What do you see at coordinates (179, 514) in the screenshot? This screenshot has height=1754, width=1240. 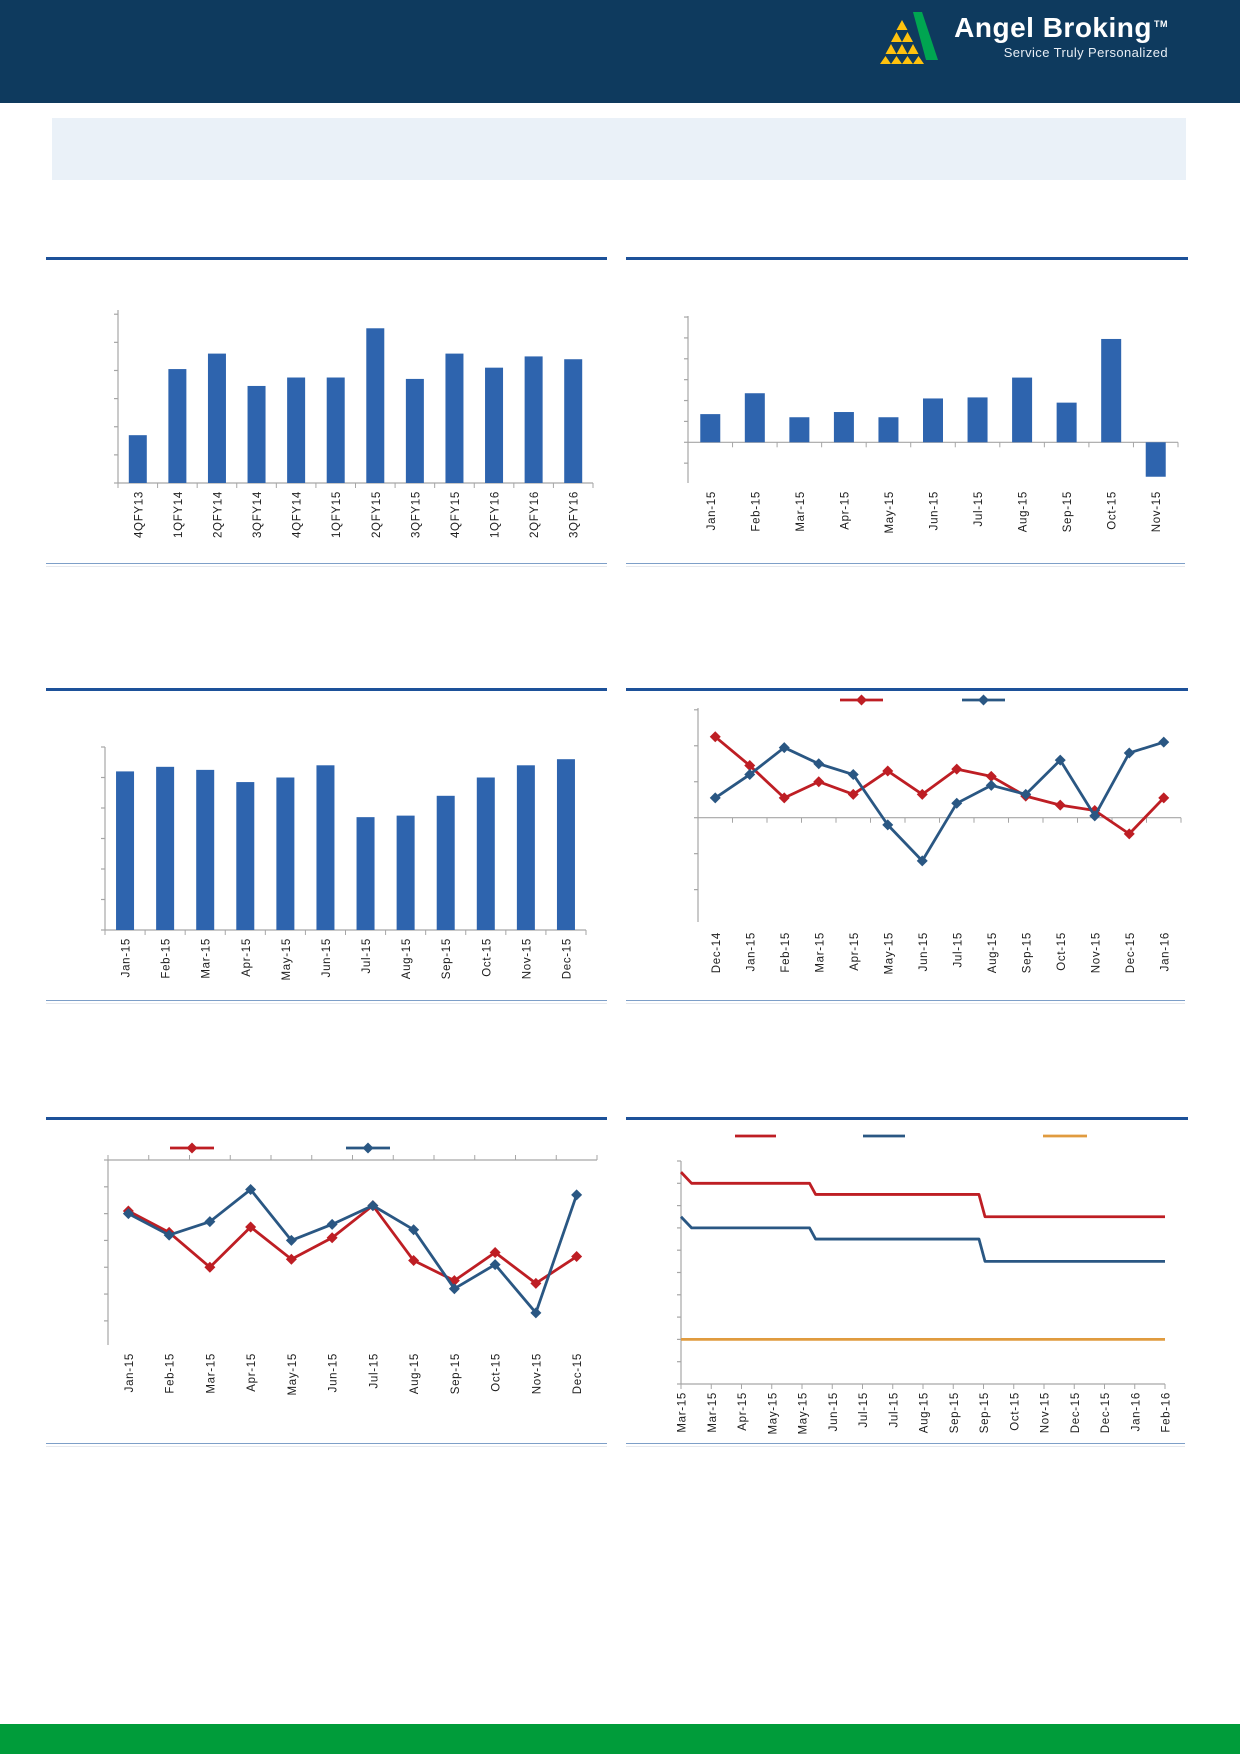 I see `svg-text: 1QFY14` at bounding box center [179, 514].